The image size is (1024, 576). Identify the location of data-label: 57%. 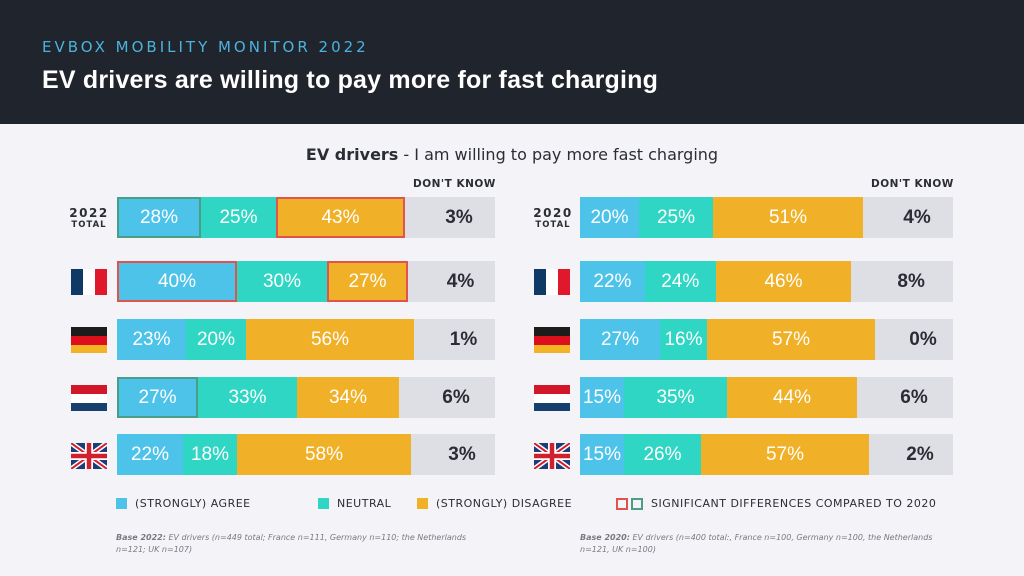
(791, 339).